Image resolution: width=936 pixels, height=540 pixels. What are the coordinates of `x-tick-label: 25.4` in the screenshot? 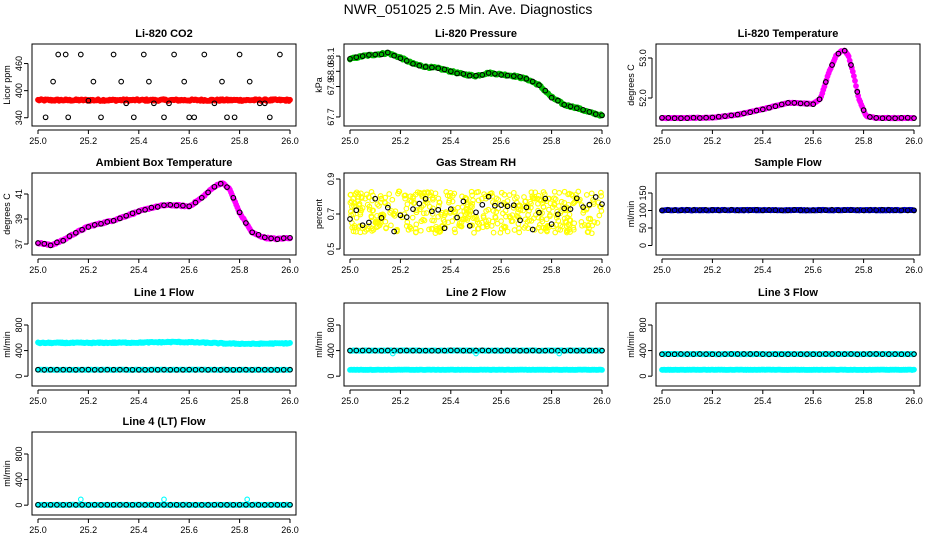 It's located at (139, 401).